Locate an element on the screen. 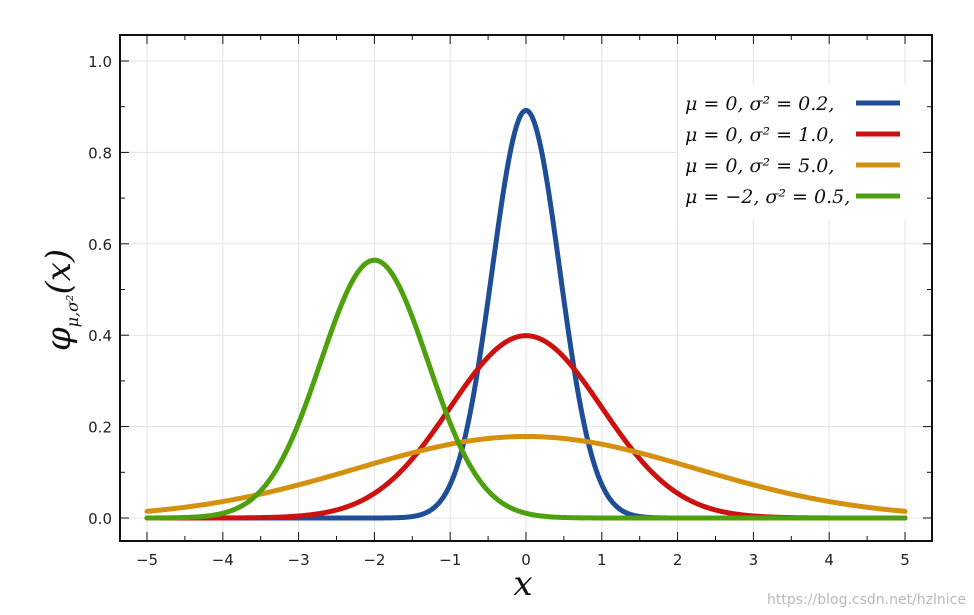 This screenshot has height=615, width=974. legend-label: μ = −2, σ² = 0.5, is located at coordinates (767, 197).